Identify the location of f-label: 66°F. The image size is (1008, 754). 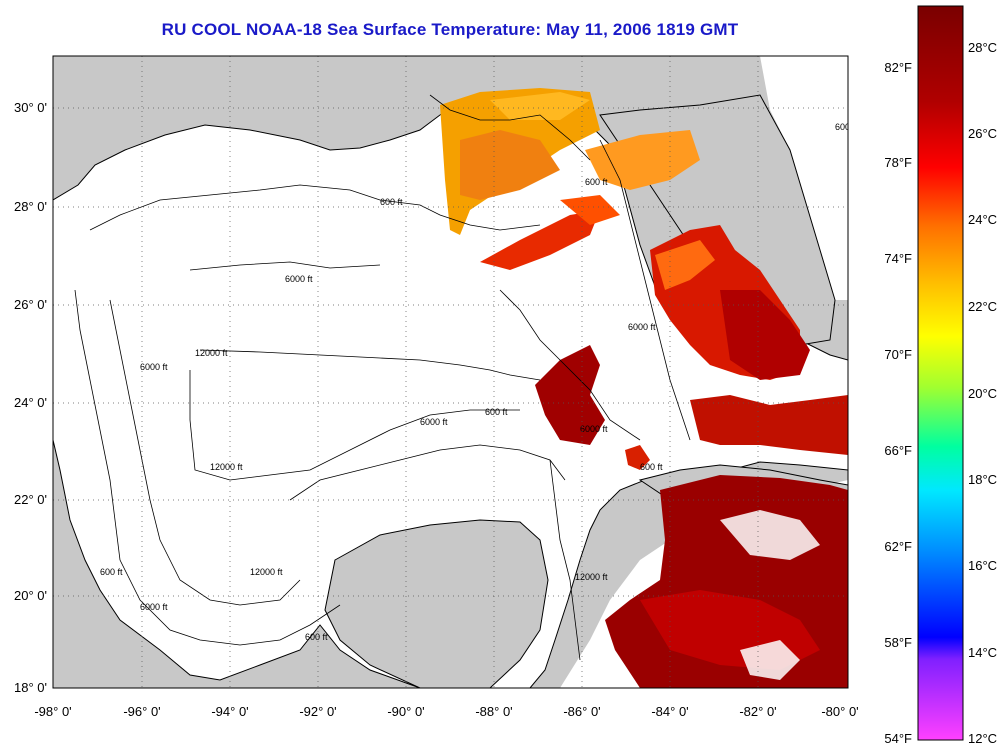
(898, 450).